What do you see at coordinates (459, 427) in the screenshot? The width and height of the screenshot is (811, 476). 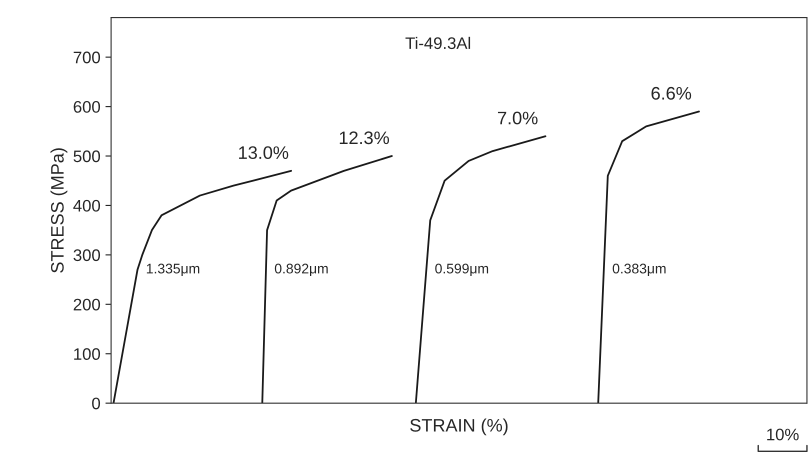 I see `x-axis-title: STRAIN (%)` at bounding box center [459, 427].